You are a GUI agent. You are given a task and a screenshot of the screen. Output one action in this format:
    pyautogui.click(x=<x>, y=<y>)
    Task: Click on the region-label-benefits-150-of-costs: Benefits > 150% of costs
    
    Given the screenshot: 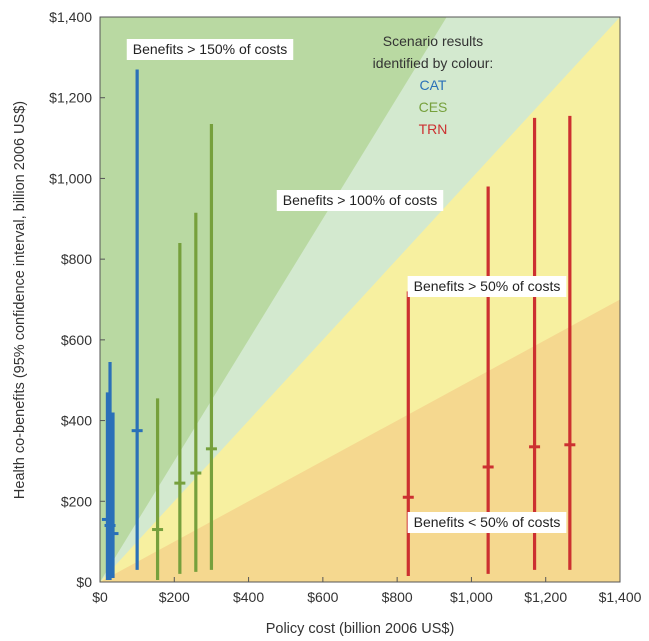 What is the action you would take?
    pyautogui.click(x=210, y=49)
    